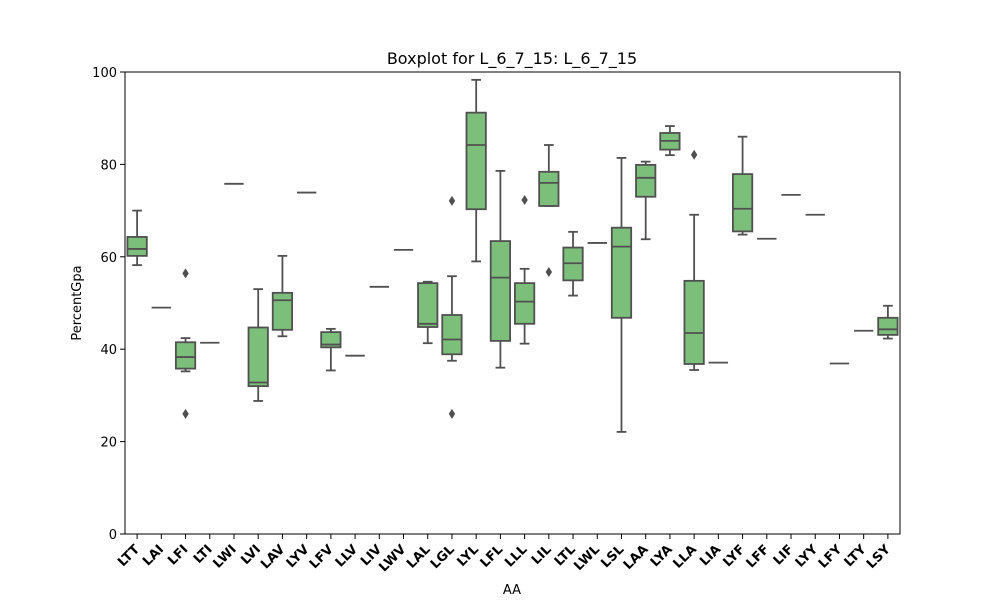  I want to click on x-tick-label: LLA, so click(685, 556).